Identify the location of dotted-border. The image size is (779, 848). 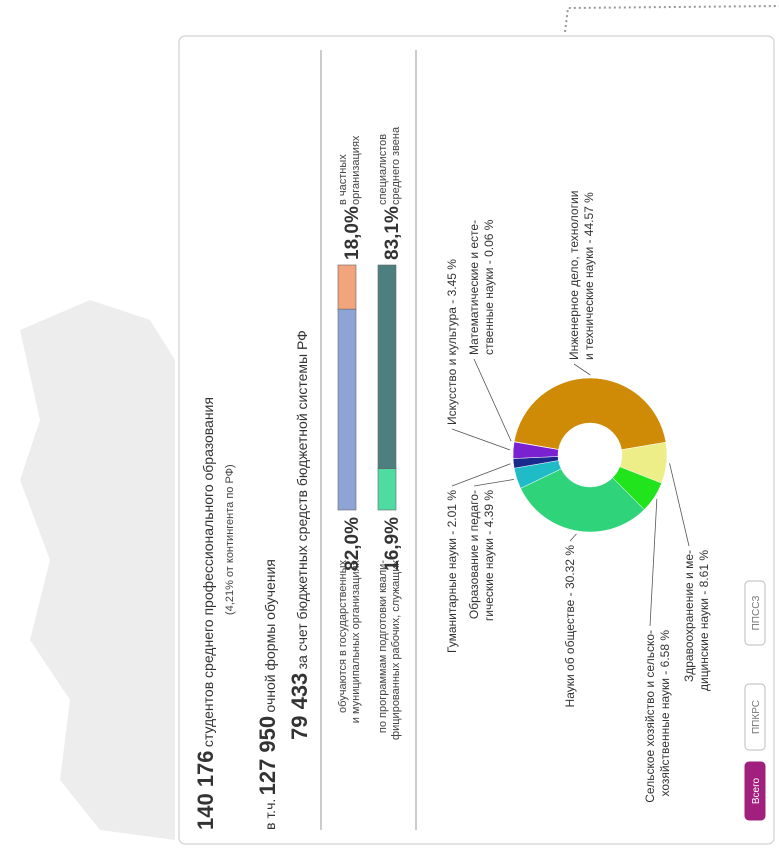
(671, 19).